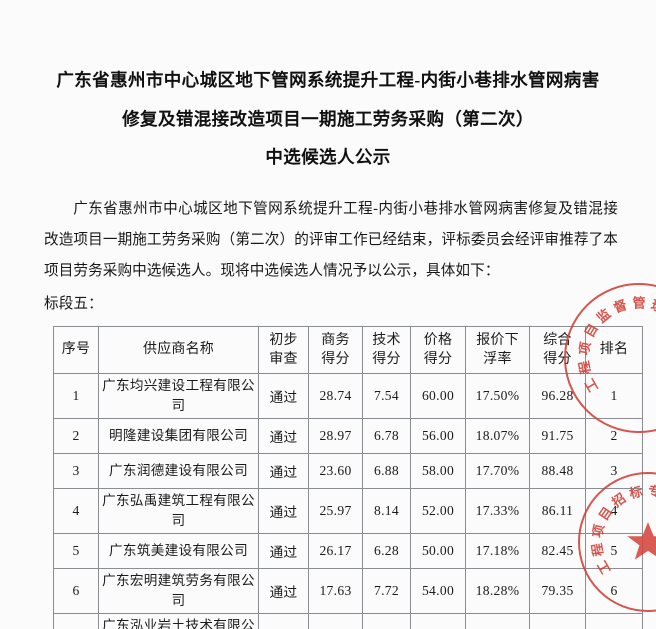  I want to click on cell-index: 4, so click(76, 510).